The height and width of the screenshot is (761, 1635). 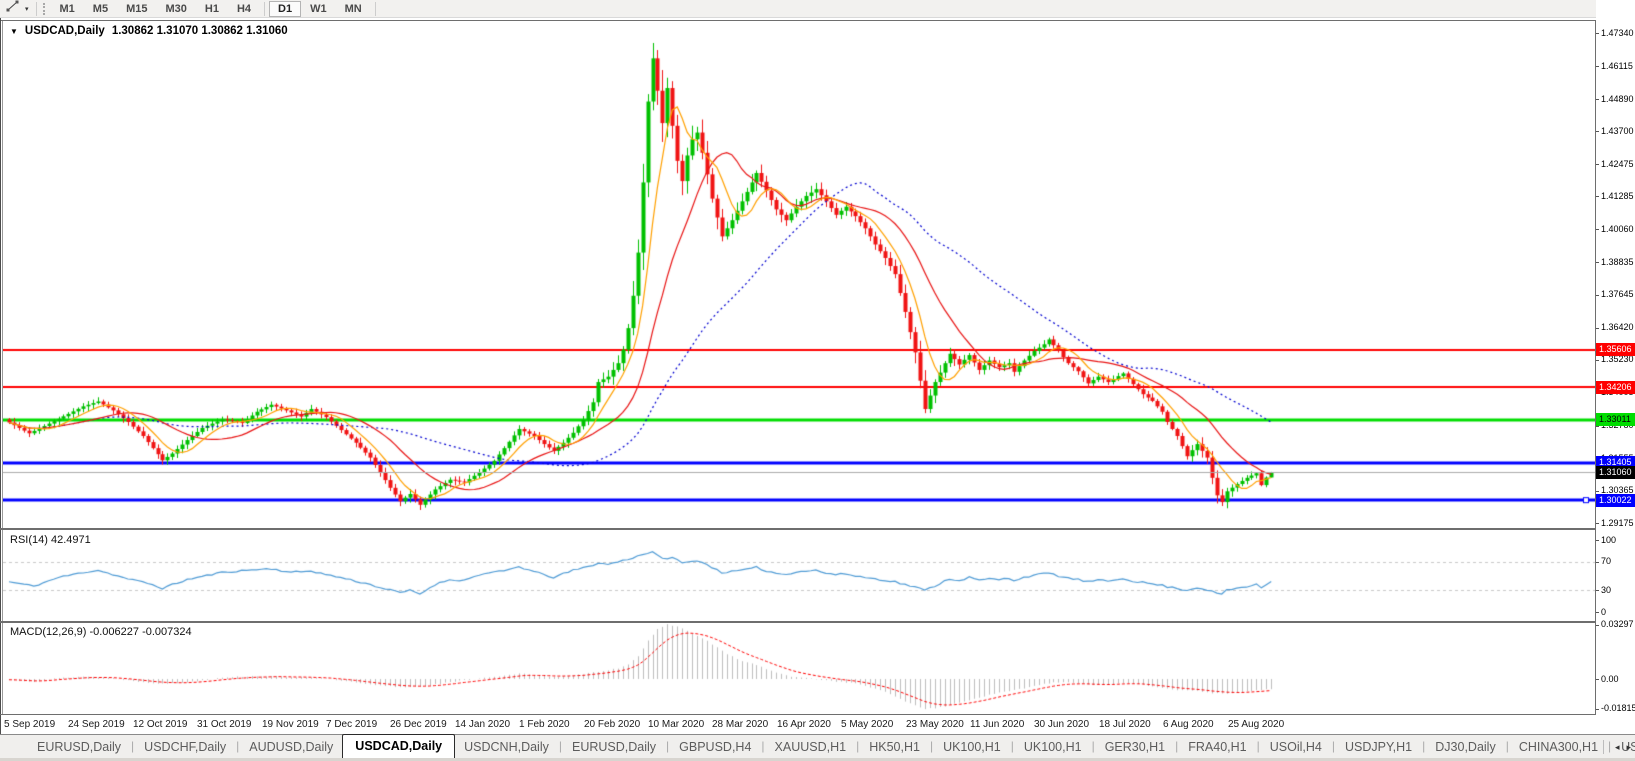 I want to click on price-axis-label: 1.47340, so click(x=1617, y=33).